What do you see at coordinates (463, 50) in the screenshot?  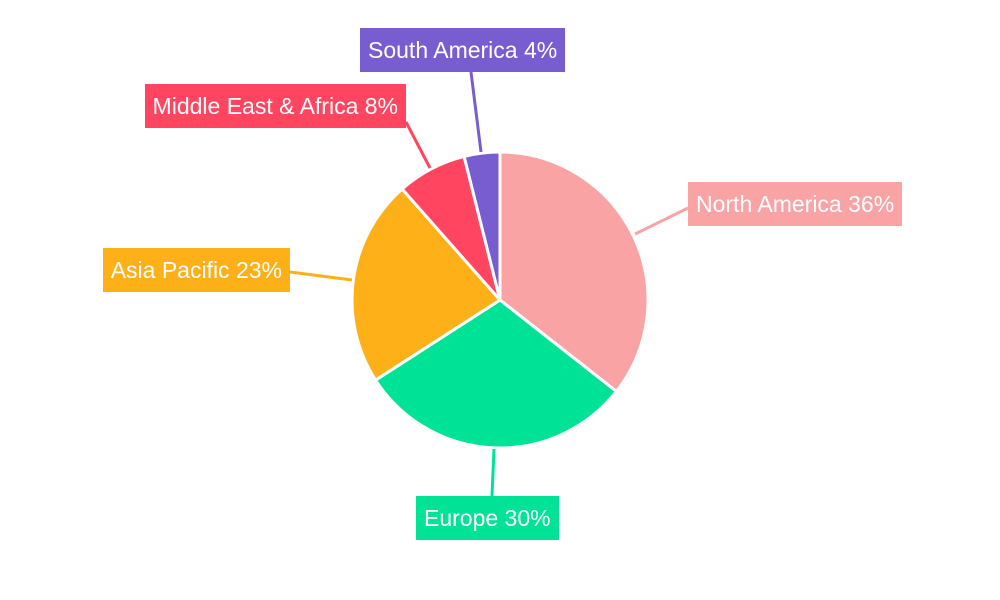 I see `data-label: South America 4%` at bounding box center [463, 50].